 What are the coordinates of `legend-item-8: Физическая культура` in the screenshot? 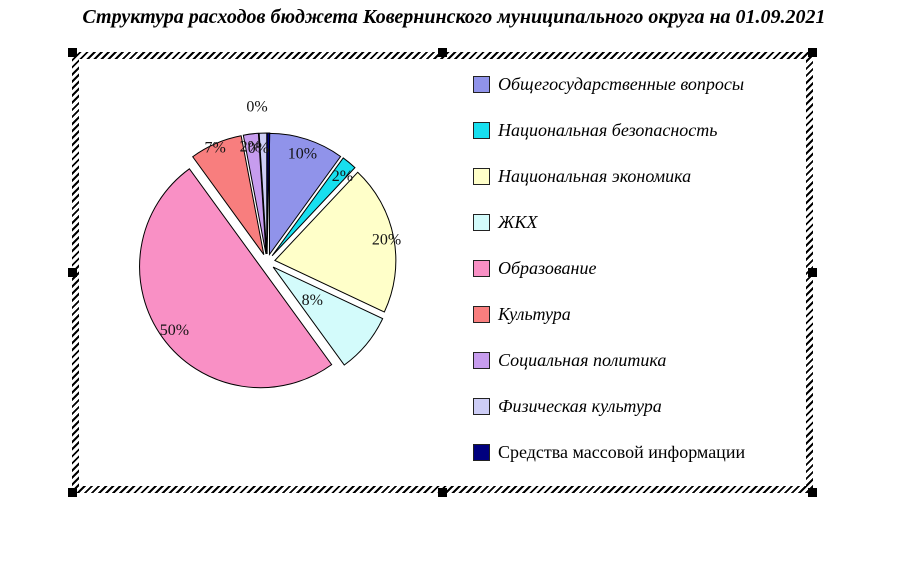 It's located at (633, 406).